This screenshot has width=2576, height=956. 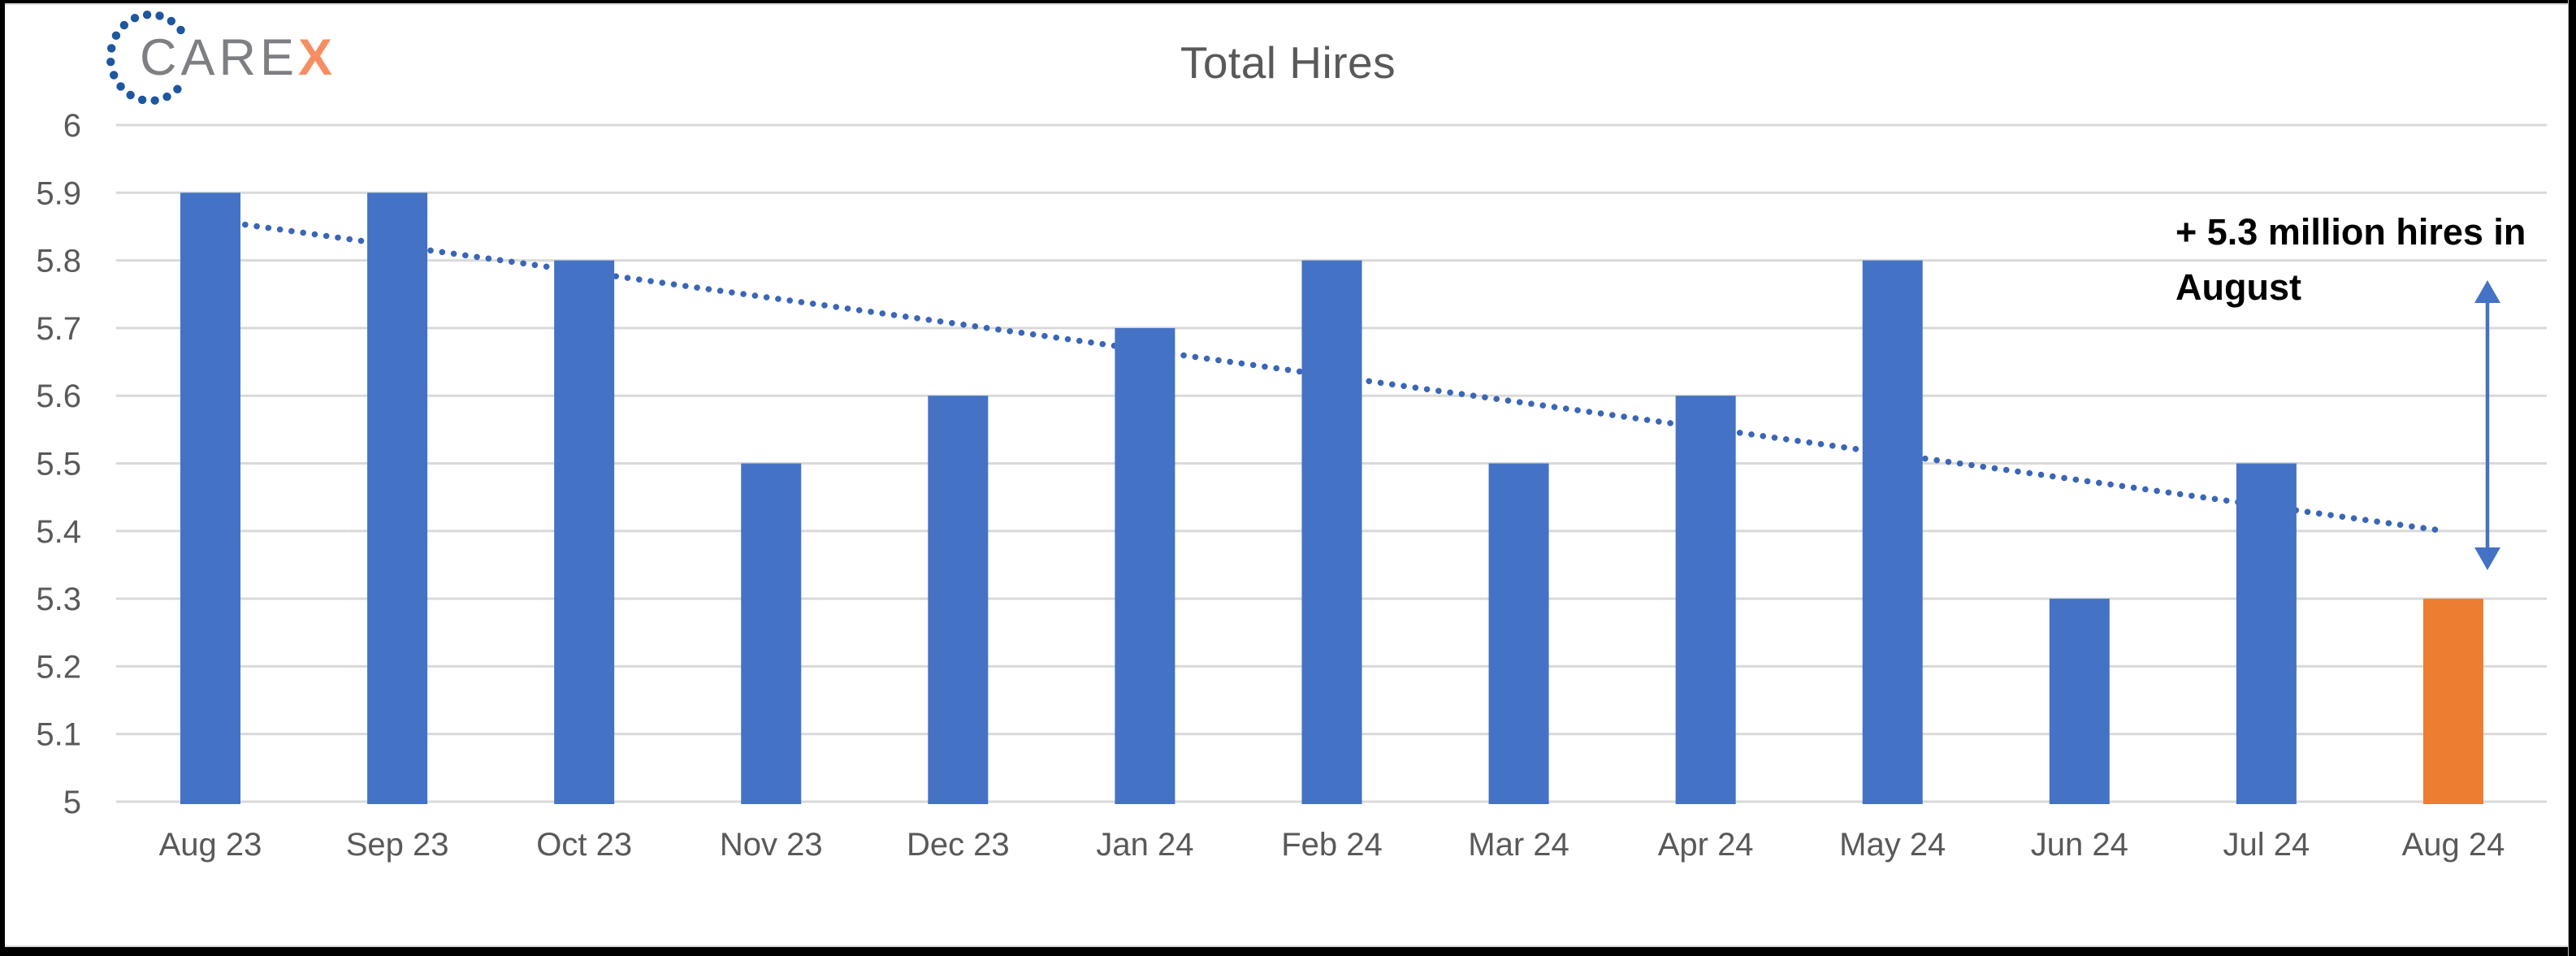 What do you see at coordinates (58, 396) in the screenshot?
I see `y-axis-tick-label: 5.6` at bounding box center [58, 396].